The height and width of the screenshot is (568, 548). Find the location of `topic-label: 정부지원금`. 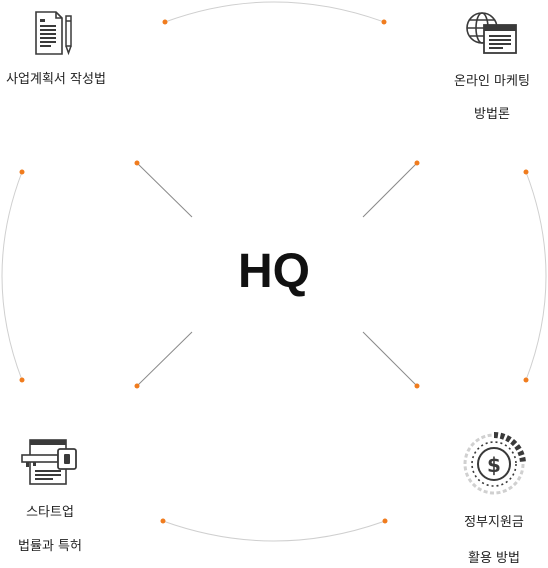

topic-label: 정부지원금 is located at coordinates (494, 522).